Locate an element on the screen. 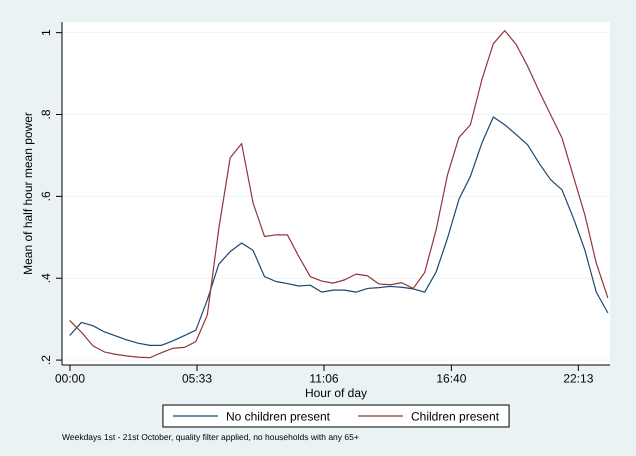 Image resolution: width=636 pixels, height=456 pixels. text: Weekdays 1st - 21st October, quality filter applied, no households with any 65+ is located at coordinates (210, 437).